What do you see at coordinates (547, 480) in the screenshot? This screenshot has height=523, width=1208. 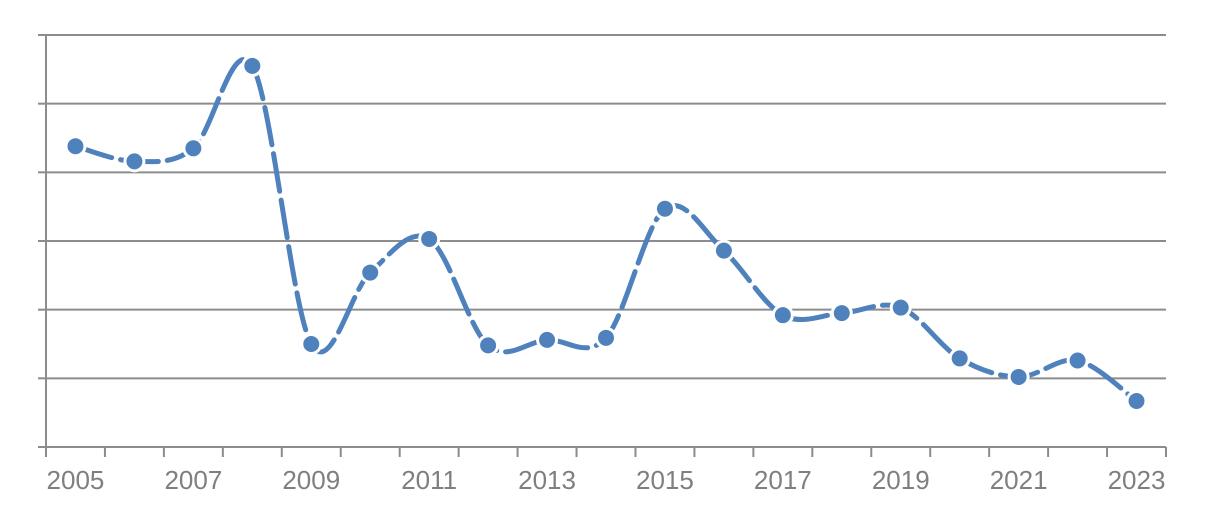 I see `x-tick-label: 2013` at bounding box center [547, 480].